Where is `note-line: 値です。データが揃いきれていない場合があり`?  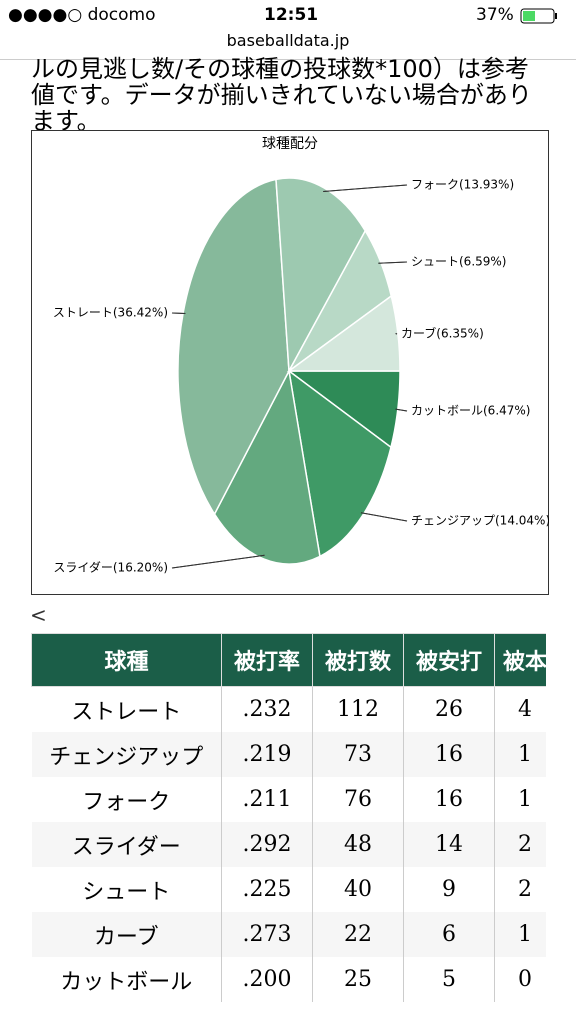 note-line: 値です。データが揃いきれていない場合があり is located at coordinates (281, 95).